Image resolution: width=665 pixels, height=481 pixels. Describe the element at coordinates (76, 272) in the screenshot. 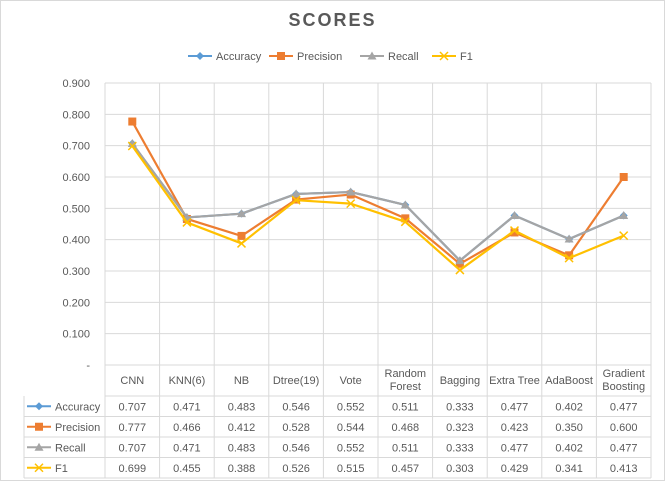

I see `y-tick-label: 0.300` at that location.